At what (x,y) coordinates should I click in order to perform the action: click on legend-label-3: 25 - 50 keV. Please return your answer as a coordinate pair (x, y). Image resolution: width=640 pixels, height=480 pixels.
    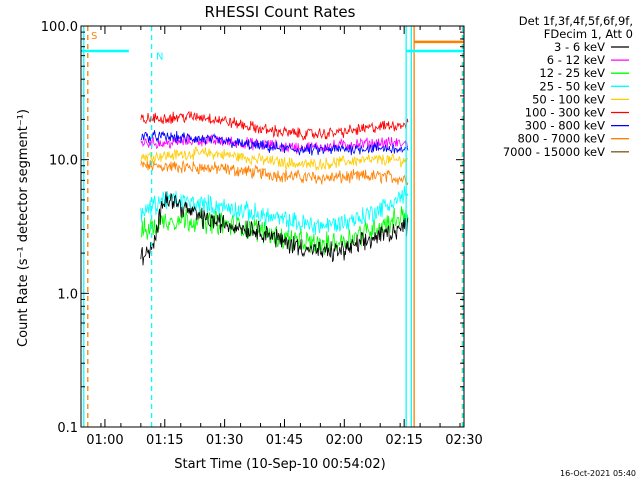
    Looking at the image, I should click on (572, 86).